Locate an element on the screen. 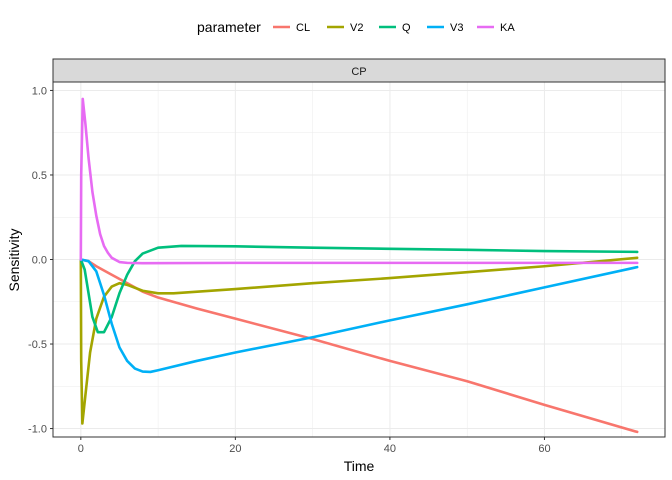 The height and width of the screenshot is (480, 672). legend-label-ka: KA is located at coordinates (507, 28).